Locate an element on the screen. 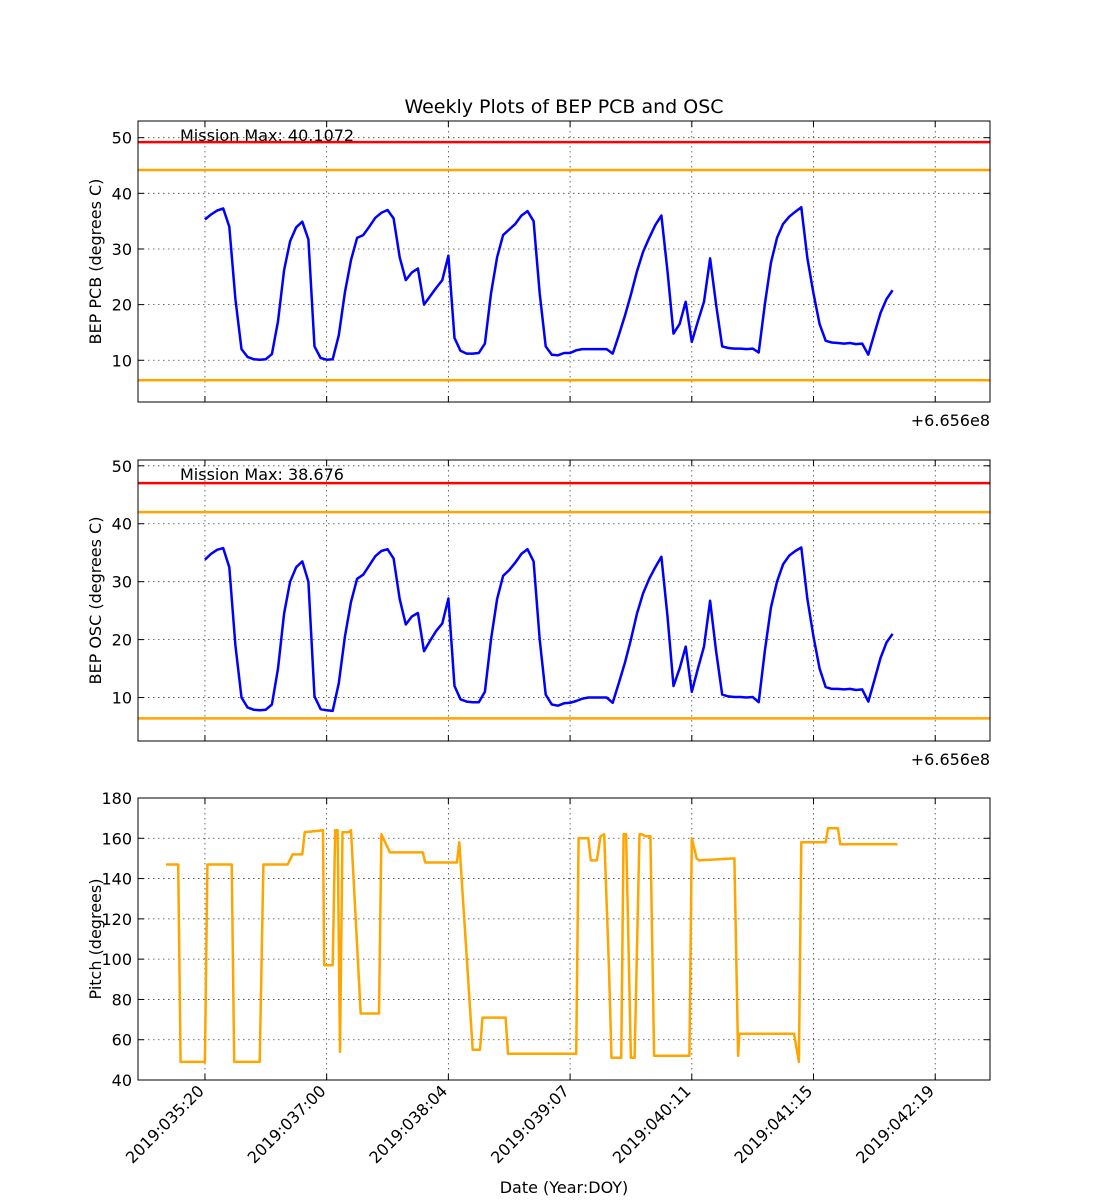  mission-max-annotation: Mission Max: 40.1072 is located at coordinates (267, 135).